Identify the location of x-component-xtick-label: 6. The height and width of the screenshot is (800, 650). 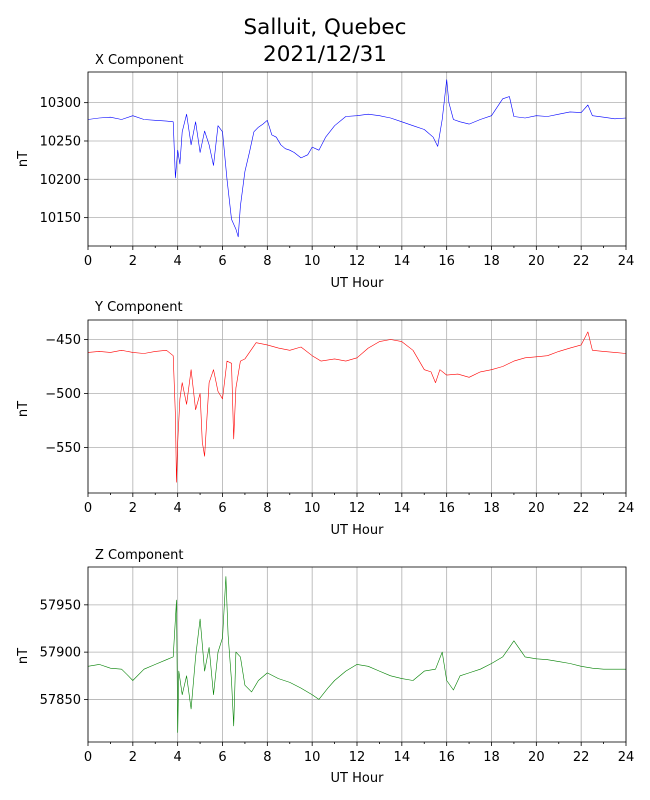
(222, 261).